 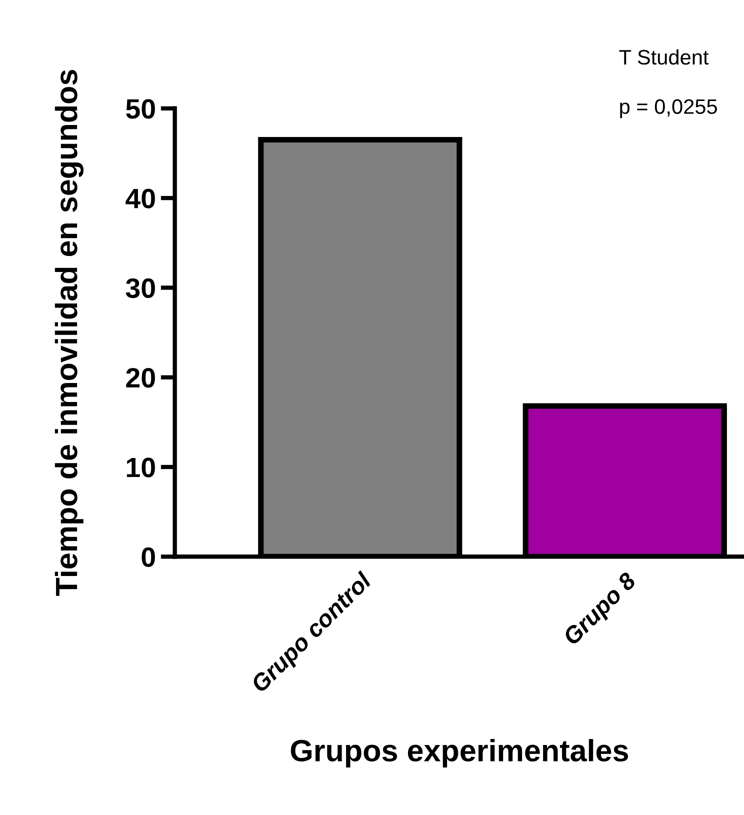 I want to click on y-tick-label: 30, so click(x=140, y=288).